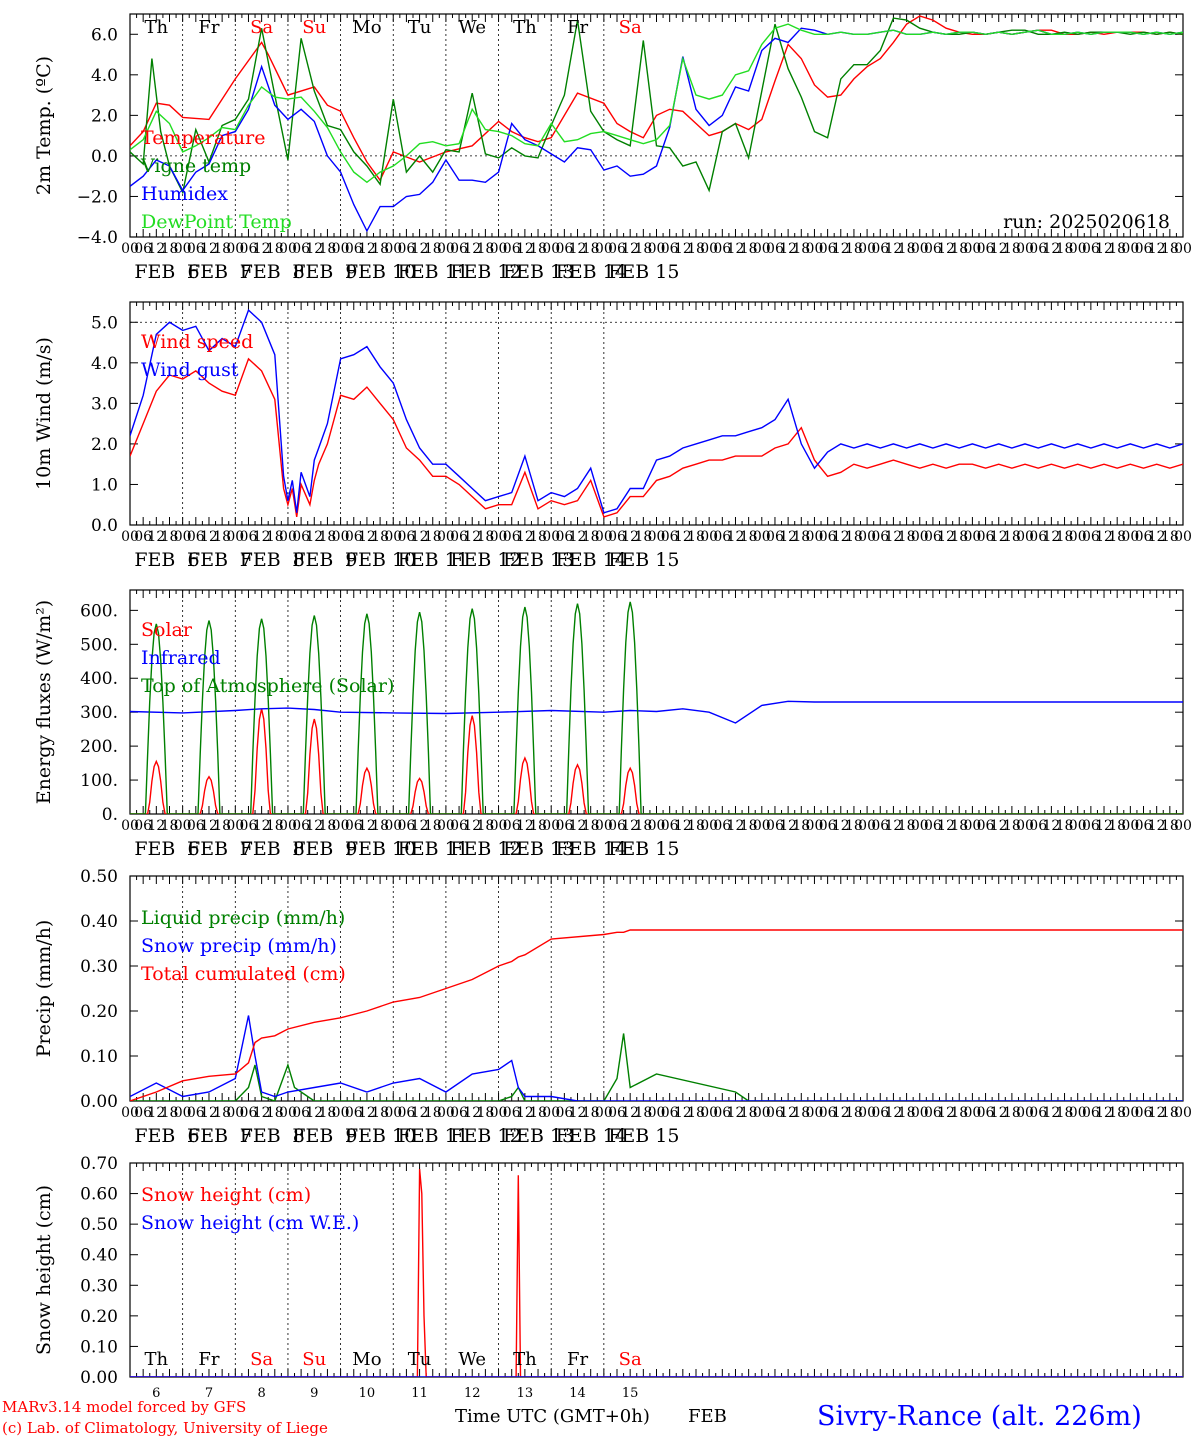 The width and height of the screenshot is (1194, 1440). Describe the element at coordinates (99, 1378) in the screenshot. I see `y-tick-label: 0.00` at that location.